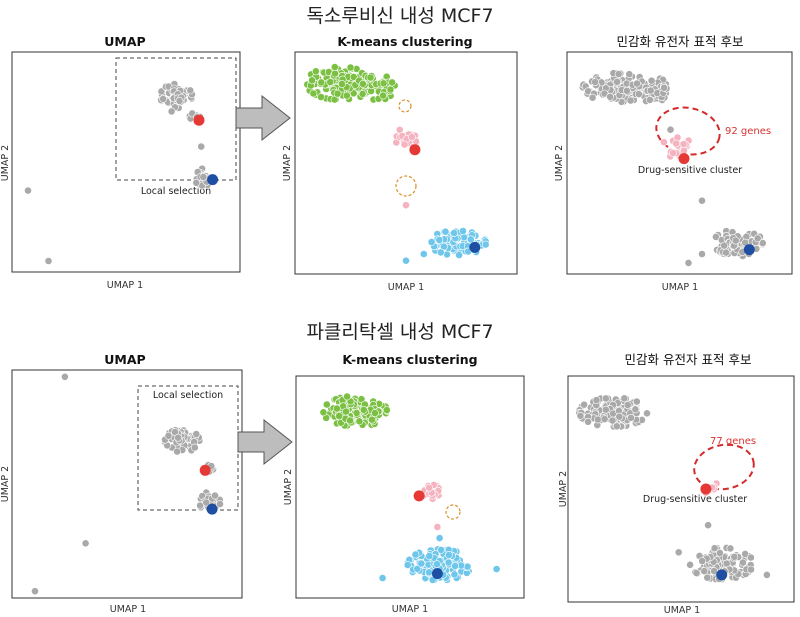 The image size is (800, 617). What do you see at coordinates (563, 489) in the screenshot?
I see `row2-target-ylabel: UMAP 2` at bounding box center [563, 489].